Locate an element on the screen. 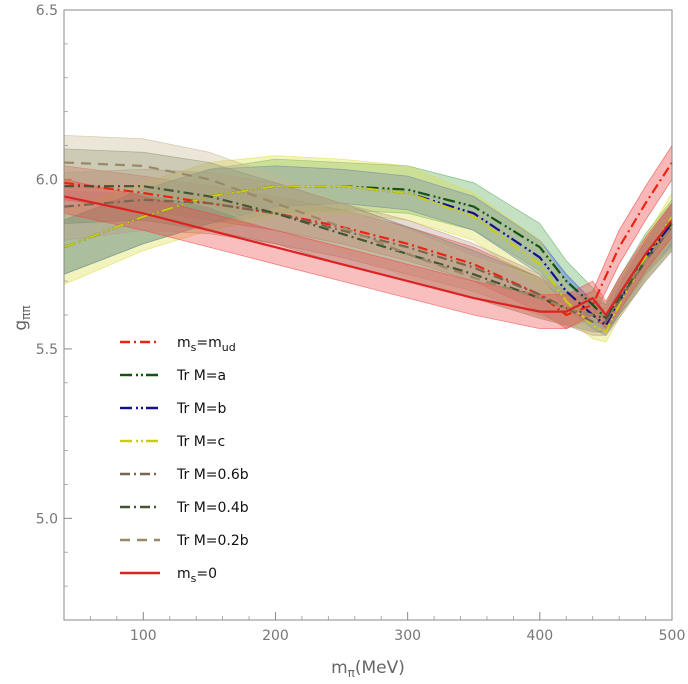 The image size is (688, 684). x-tick-label-0: 100 is located at coordinates (143, 636).